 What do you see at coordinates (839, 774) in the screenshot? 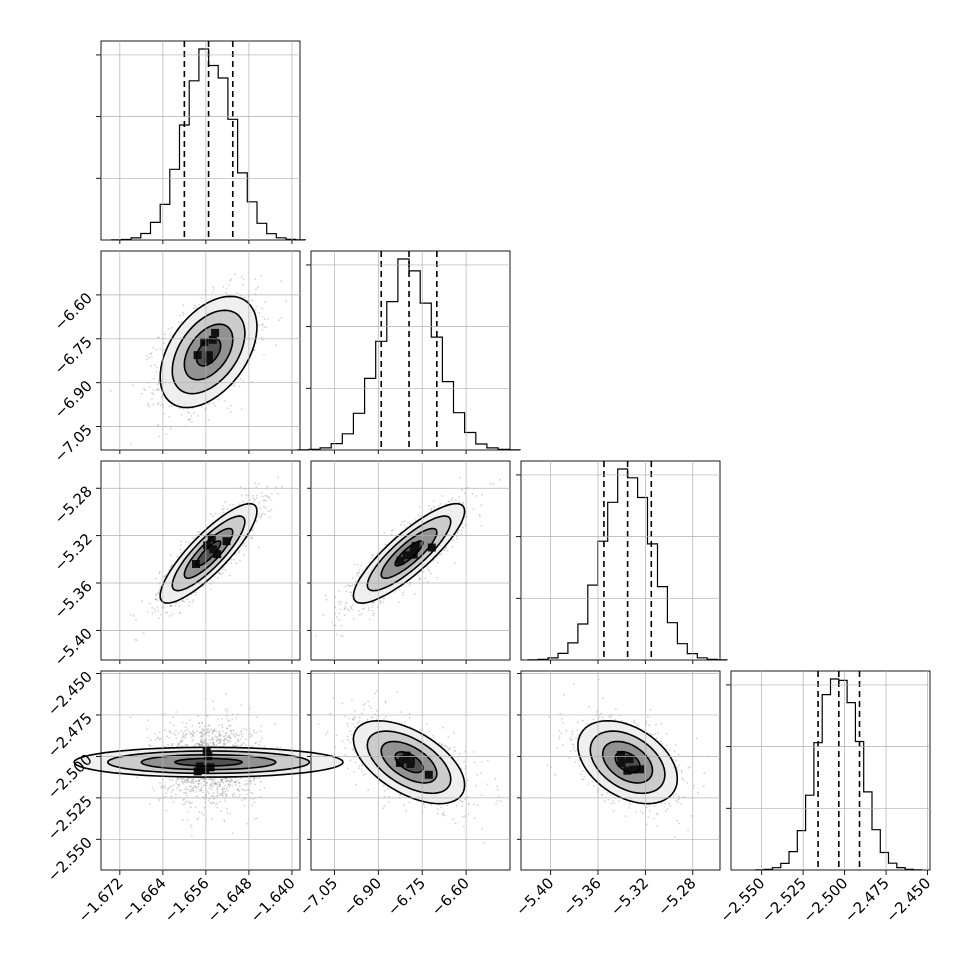
I see `histogram-step-line` at bounding box center [839, 774].